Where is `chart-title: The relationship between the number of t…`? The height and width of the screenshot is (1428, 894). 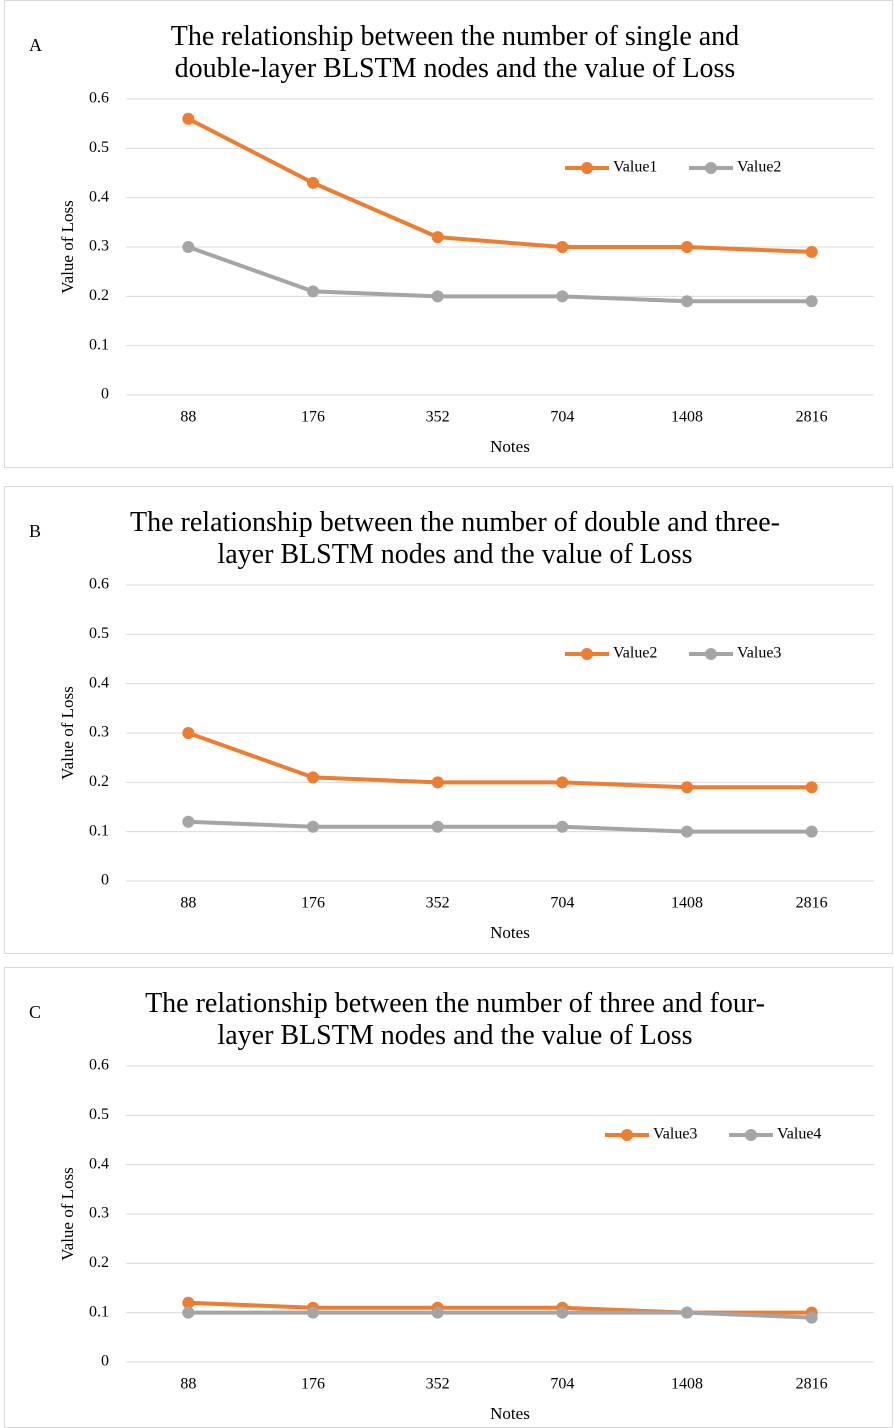 chart-title: The relationship between the number of t… is located at coordinates (455, 1019).